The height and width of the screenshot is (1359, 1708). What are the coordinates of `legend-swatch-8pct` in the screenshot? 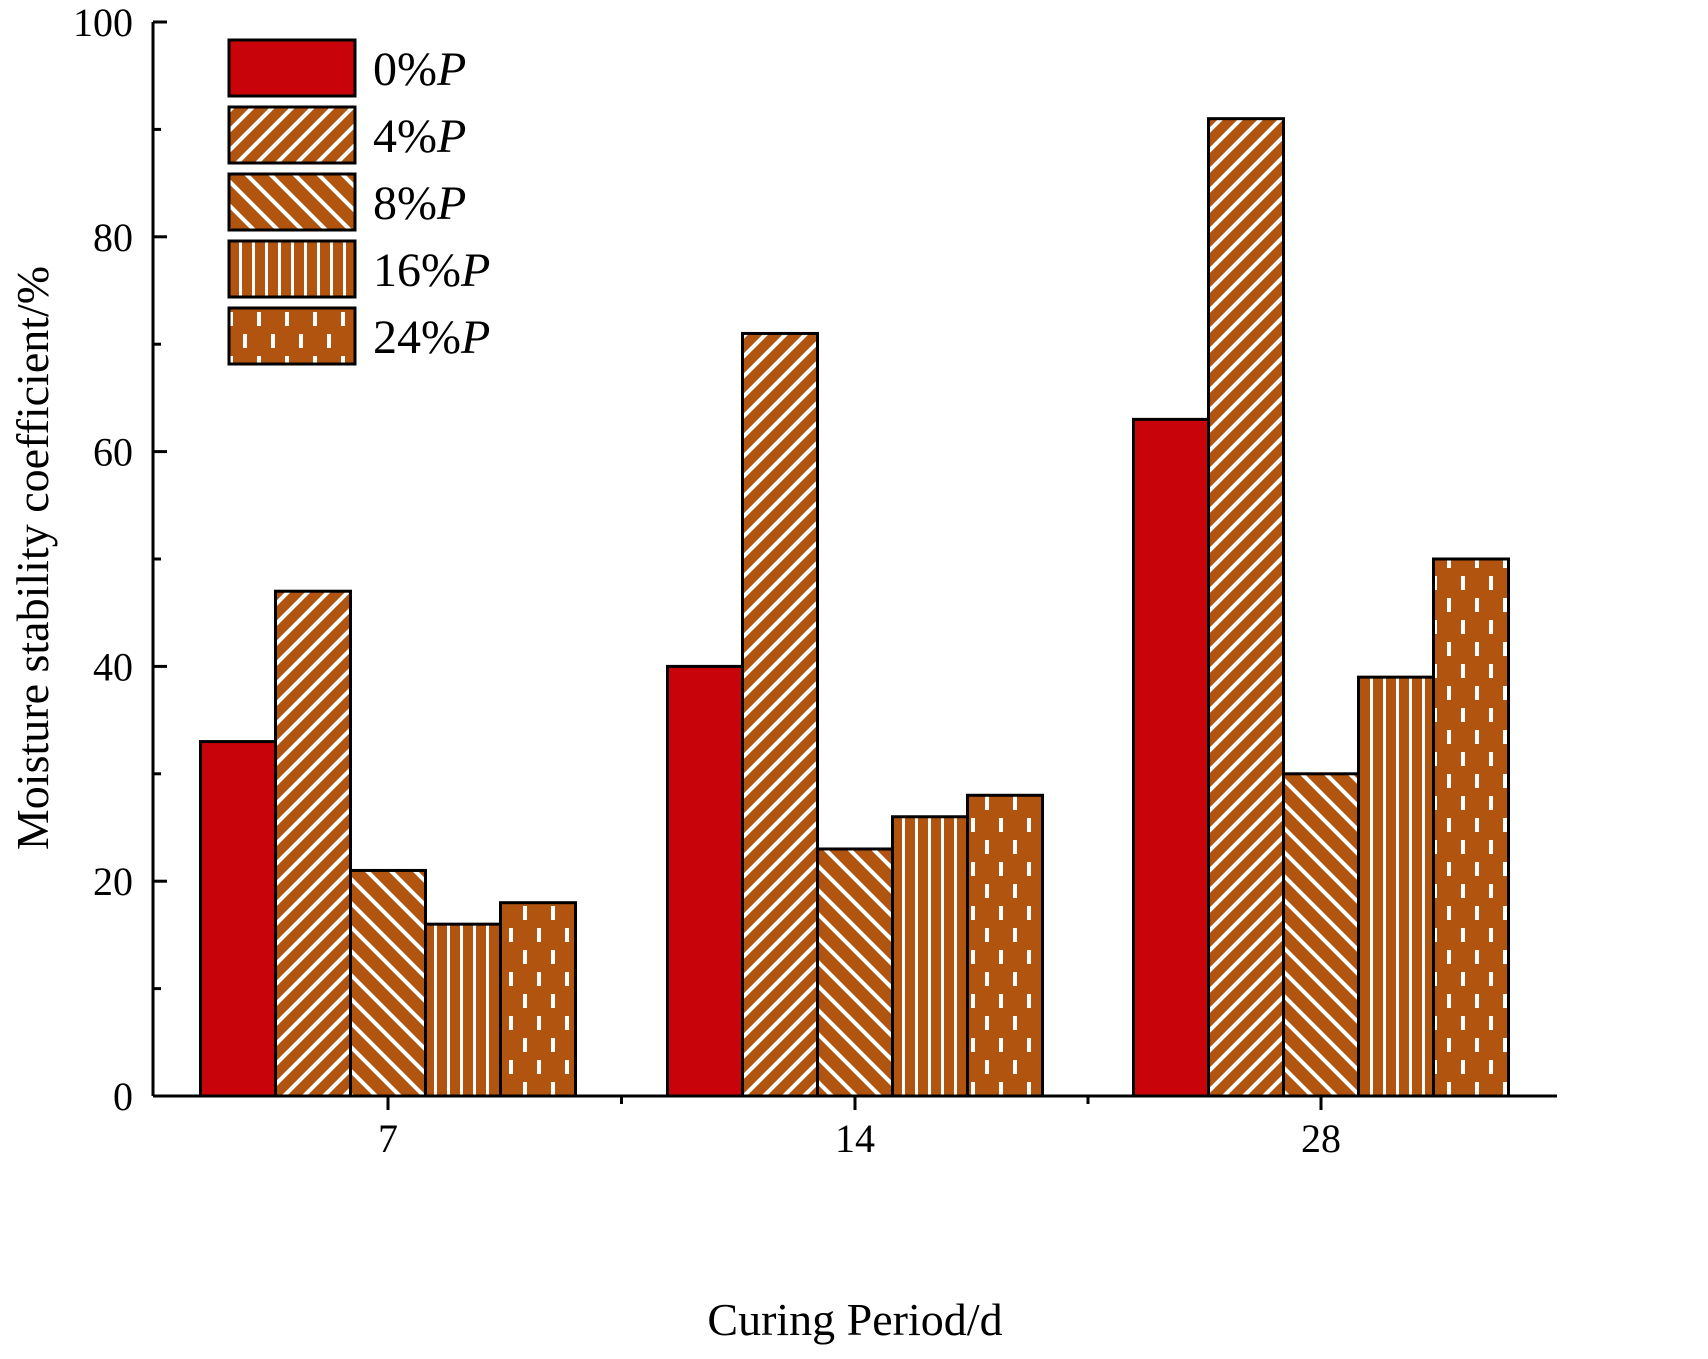 It's located at (292, 202).